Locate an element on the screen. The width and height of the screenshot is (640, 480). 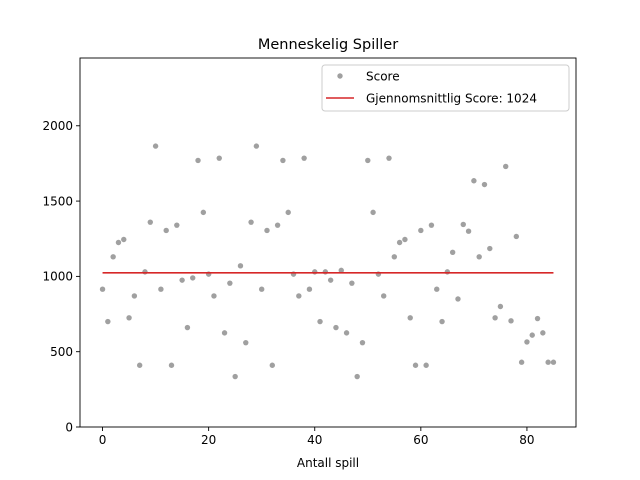
legend-marker-score is located at coordinates (340, 76).